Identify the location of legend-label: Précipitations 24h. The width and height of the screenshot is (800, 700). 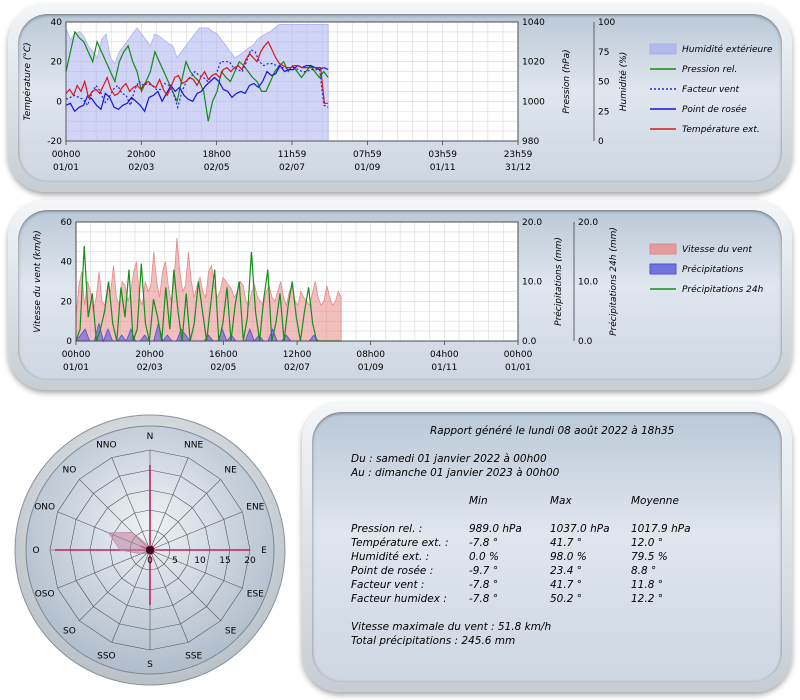
(723, 289).